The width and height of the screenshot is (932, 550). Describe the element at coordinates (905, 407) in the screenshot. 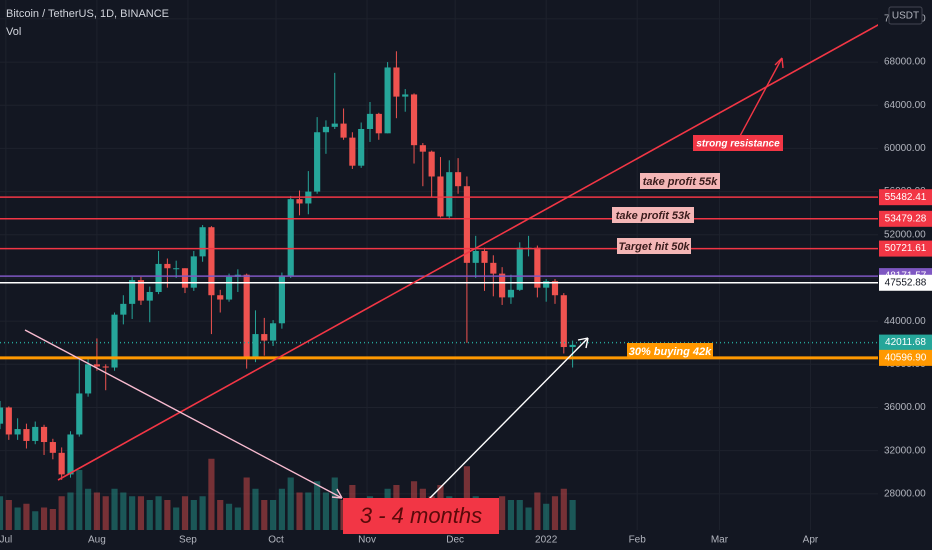

I see `y-tick-label: 36000.00` at that location.